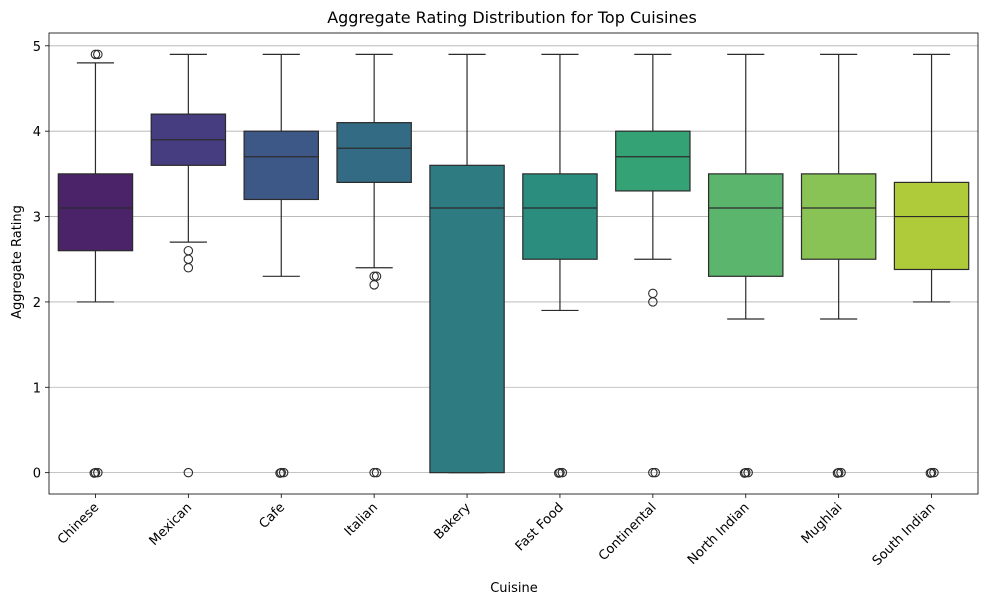 Image resolution: width=988 pixels, height=605 pixels. Describe the element at coordinates (78, 523) in the screenshot. I see `x-tick-label: Chinese` at that location.